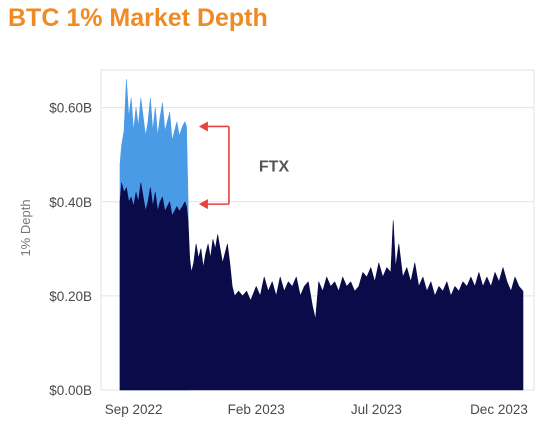 The width and height of the screenshot is (560, 424). I want to click on x-tick-label: Dec 2023, so click(499, 409).